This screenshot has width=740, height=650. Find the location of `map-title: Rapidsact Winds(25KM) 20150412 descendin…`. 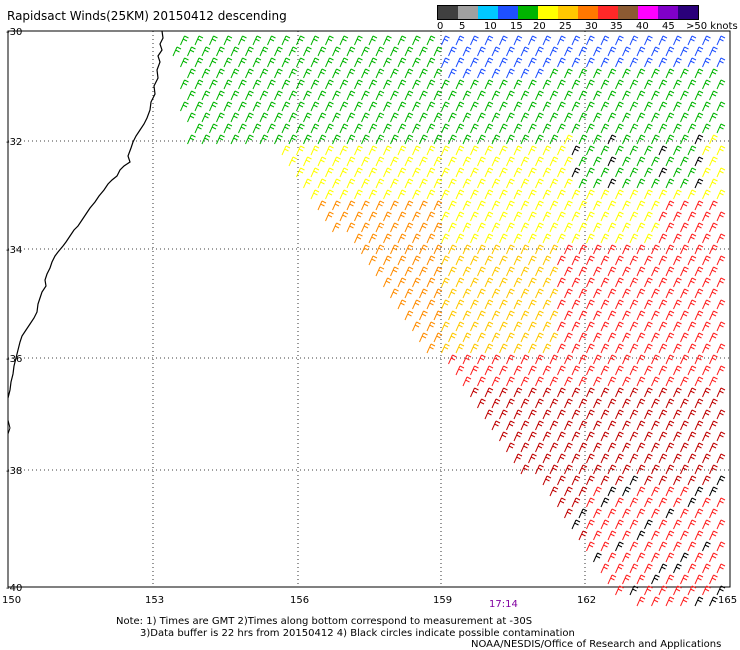

map-title: Rapidsact Winds(25KM) 20150412 descendin… is located at coordinates (147, 16).